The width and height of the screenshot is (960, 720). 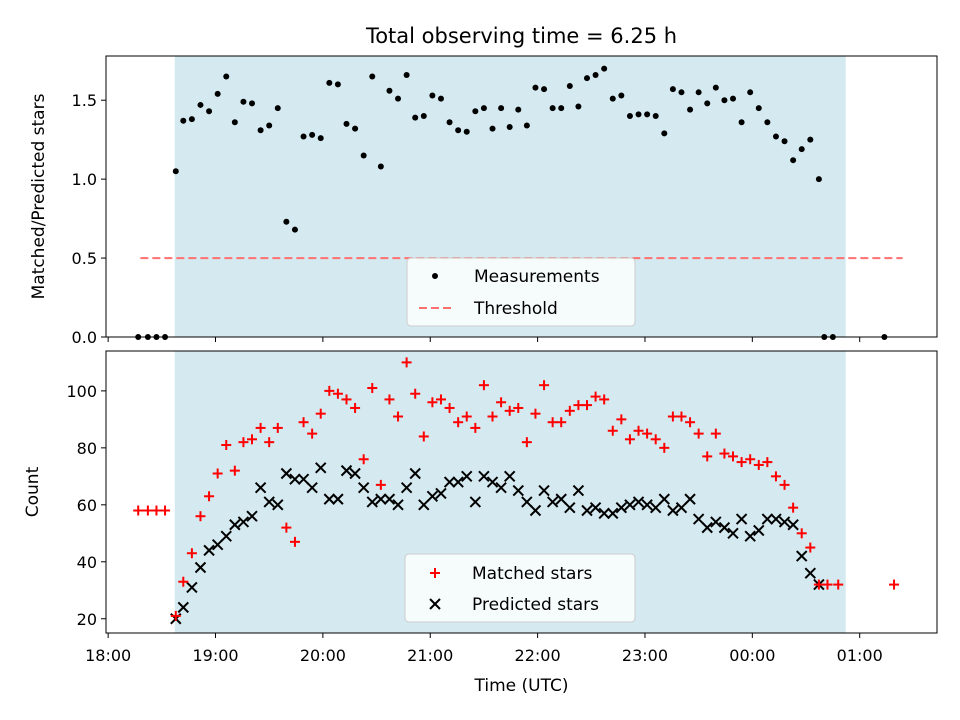 What do you see at coordinates (108, 655) in the screenshot?
I see `x-tick-label: 18:00` at bounding box center [108, 655].